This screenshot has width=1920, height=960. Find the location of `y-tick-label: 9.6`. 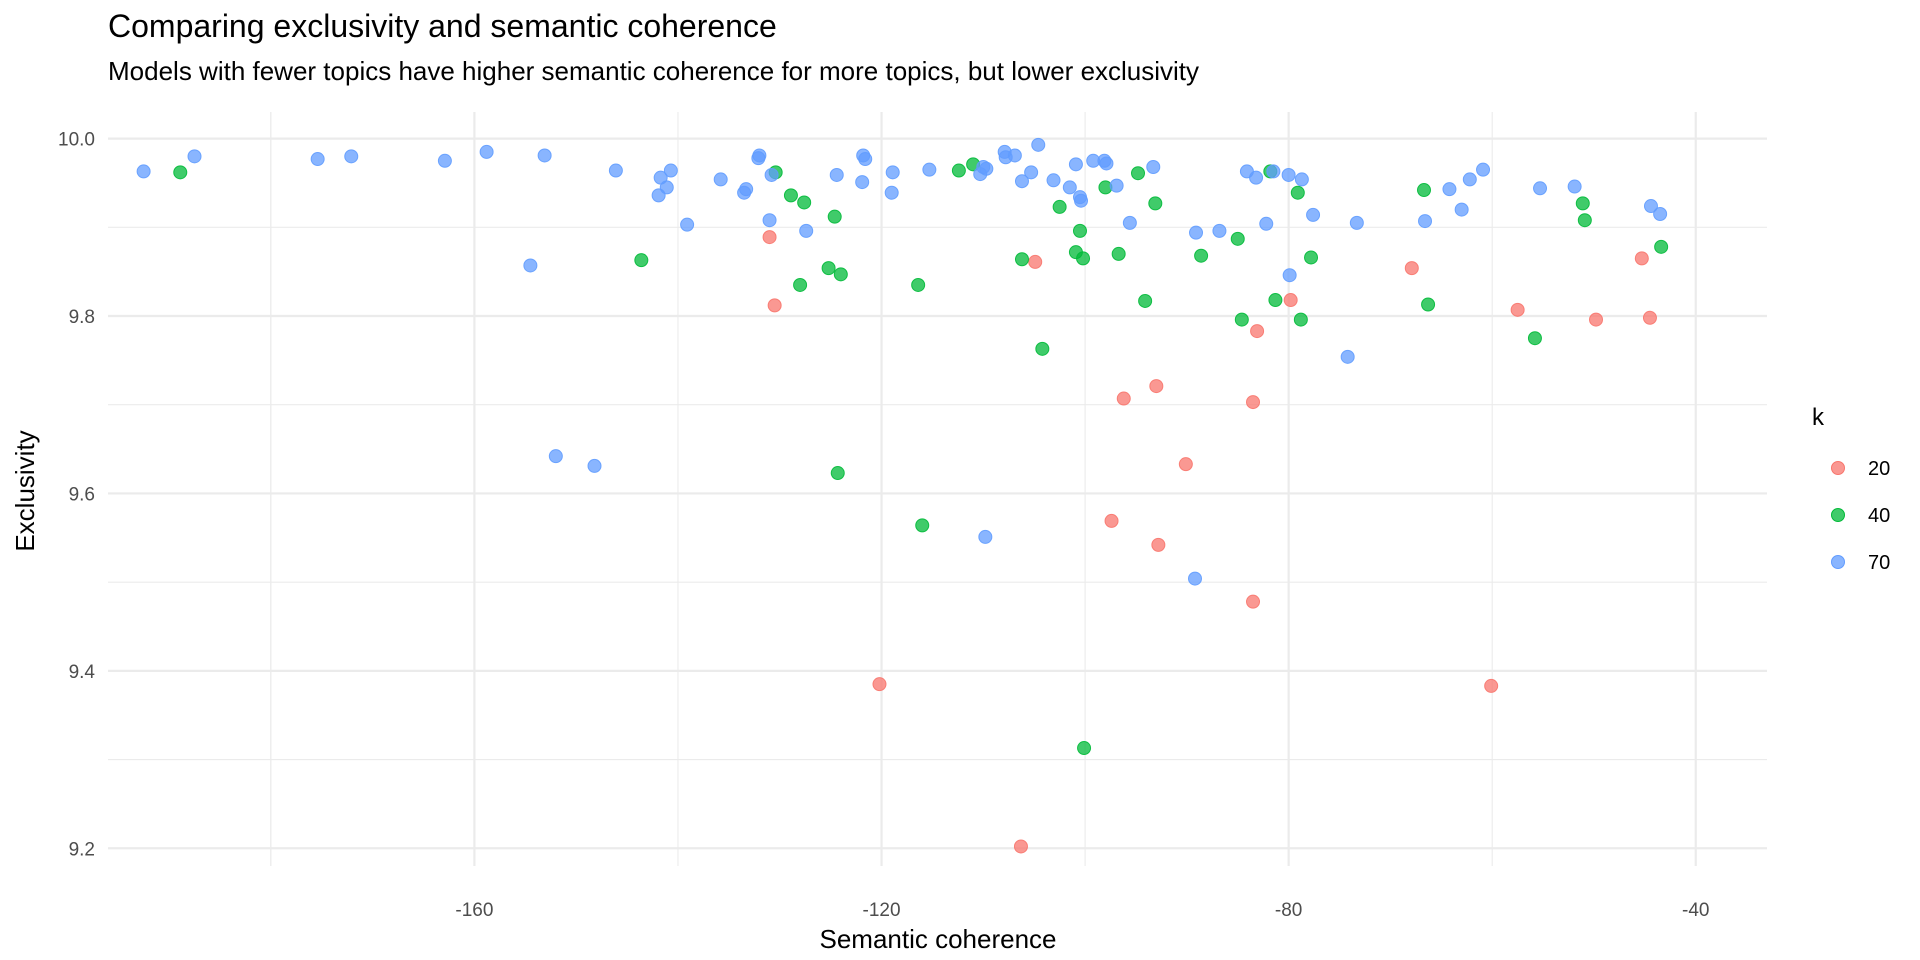

y-tick-label: 9.6 is located at coordinates (82, 494).